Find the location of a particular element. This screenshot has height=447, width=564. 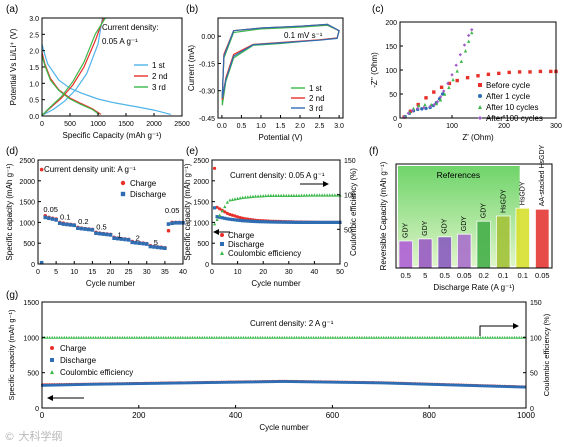

y-tick-label: 150 is located at coordinates (536, 303).